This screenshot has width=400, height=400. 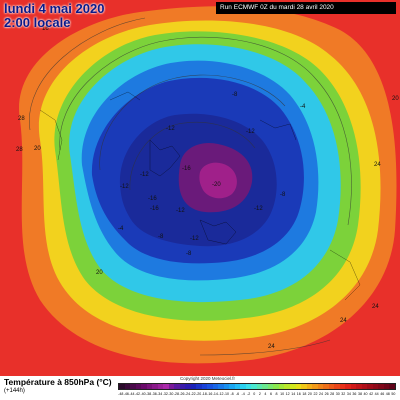 What do you see at coordinates (218, 180) in the screenshot?
I see `magenta-core` at bounding box center [218, 180].